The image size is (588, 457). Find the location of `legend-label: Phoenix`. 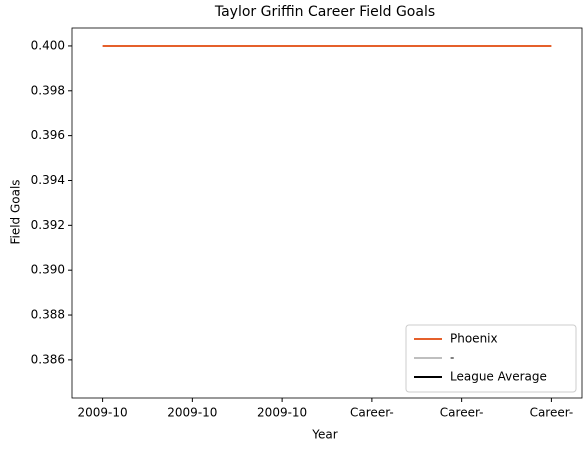

legend-label: Phoenix is located at coordinates (474, 339).